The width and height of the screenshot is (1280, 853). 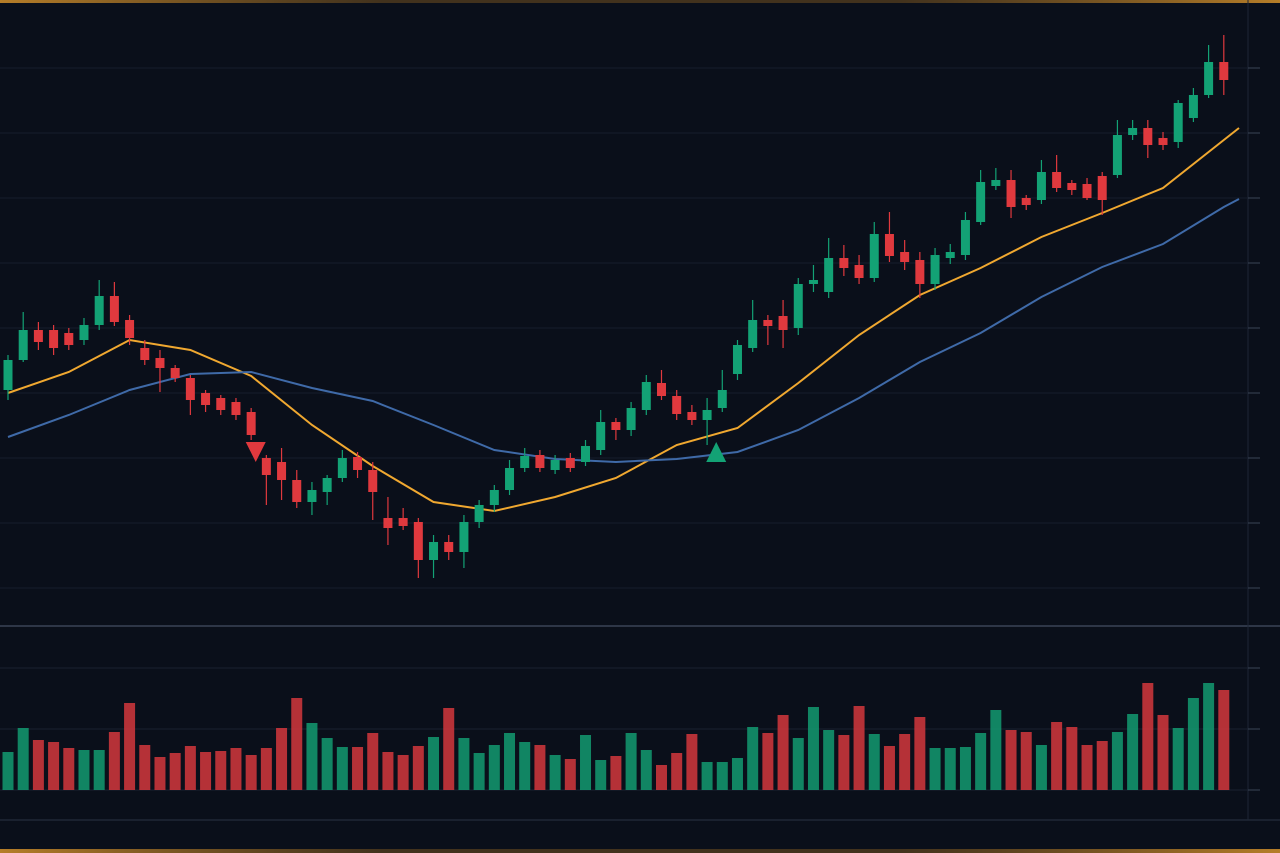 What do you see at coordinates (640, 851) in the screenshot?
I see `bottom-glow` at bounding box center [640, 851].